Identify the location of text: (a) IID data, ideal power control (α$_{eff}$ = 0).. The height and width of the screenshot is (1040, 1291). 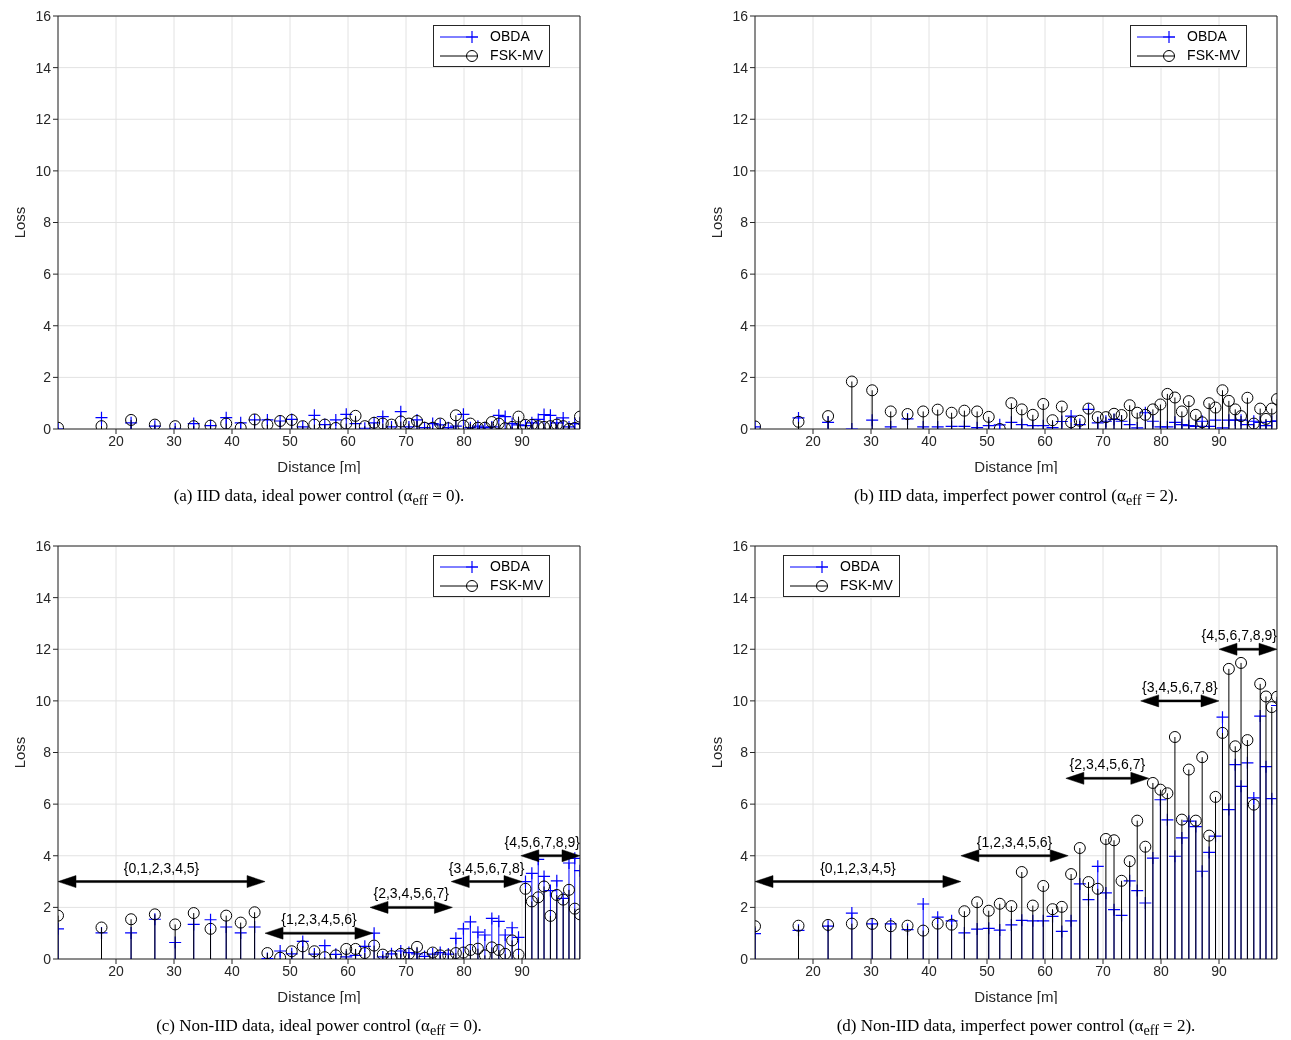
(319, 498).